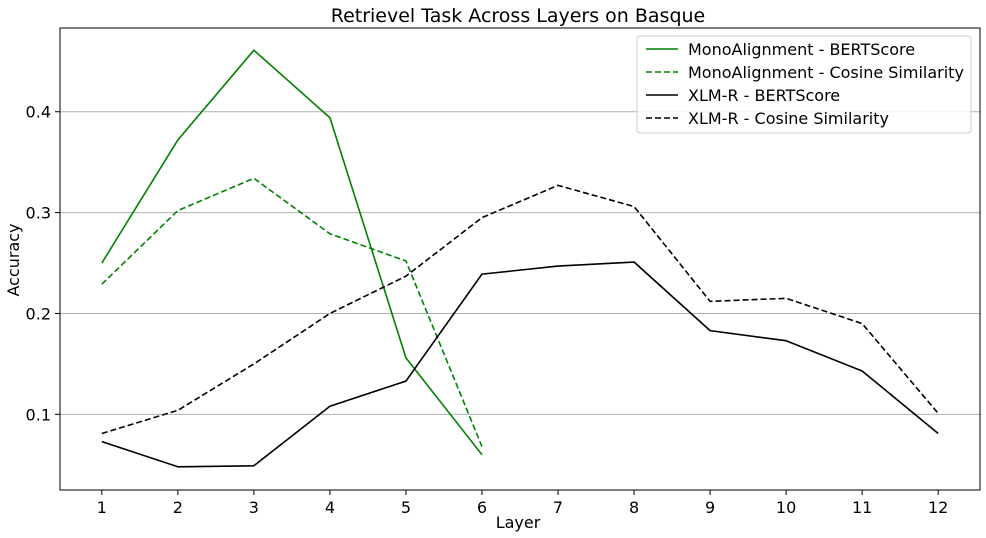  I want to click on x-axis-label: Layer, so click(518, 522).